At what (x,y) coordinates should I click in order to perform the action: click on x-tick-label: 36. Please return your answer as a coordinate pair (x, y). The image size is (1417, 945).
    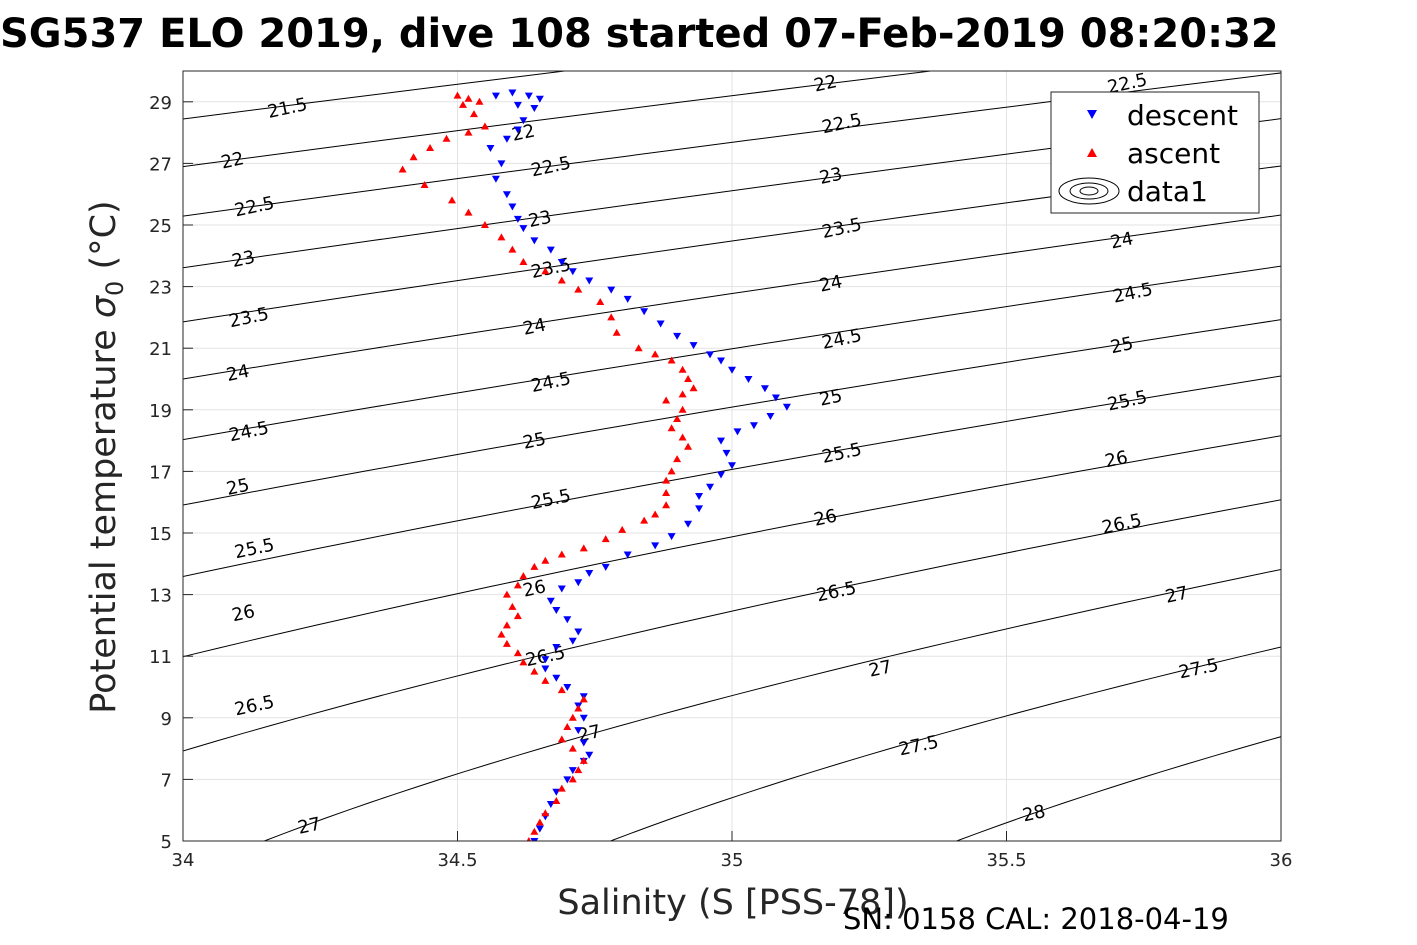
    Looking at the image, I should click on (1281, 860).